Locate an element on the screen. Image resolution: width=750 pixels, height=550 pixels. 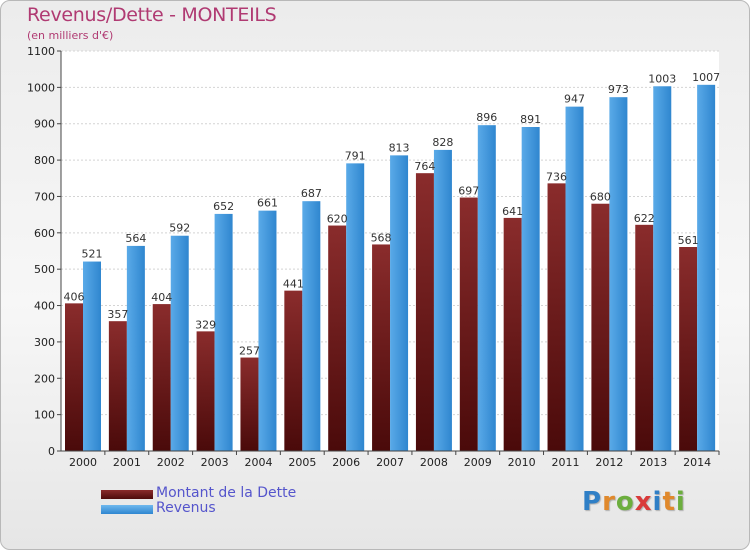
data-label-revenus-2003: 652 is located at coordinates (223, 206).